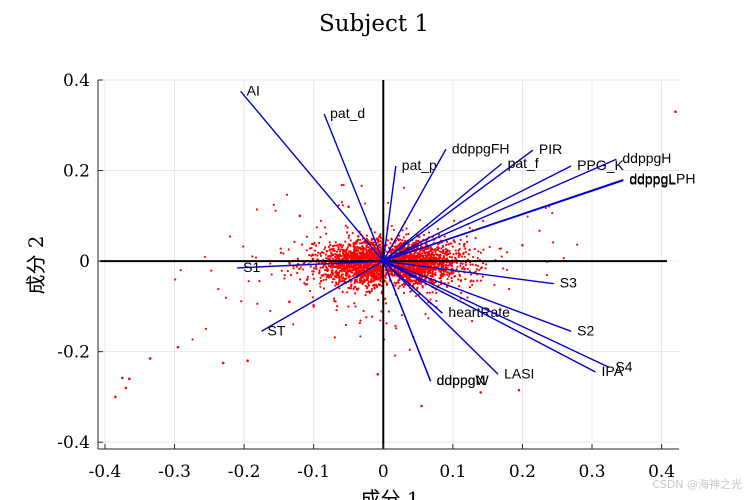  I want to click on x-tick-label: 0.2, so click(522, 472).